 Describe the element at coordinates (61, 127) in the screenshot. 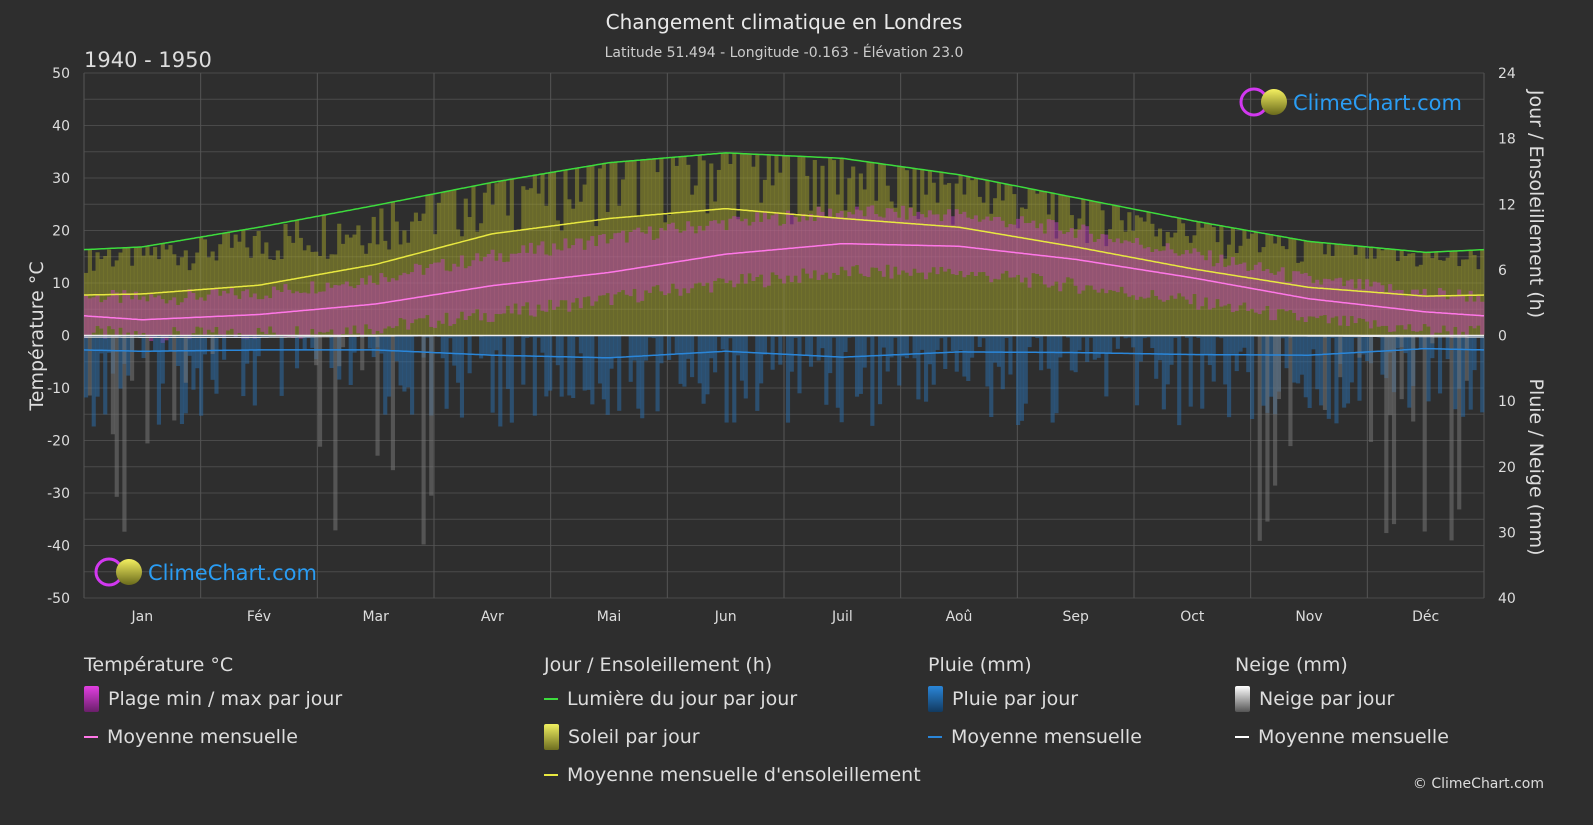

I see `left-tick-label: 40` at that location.